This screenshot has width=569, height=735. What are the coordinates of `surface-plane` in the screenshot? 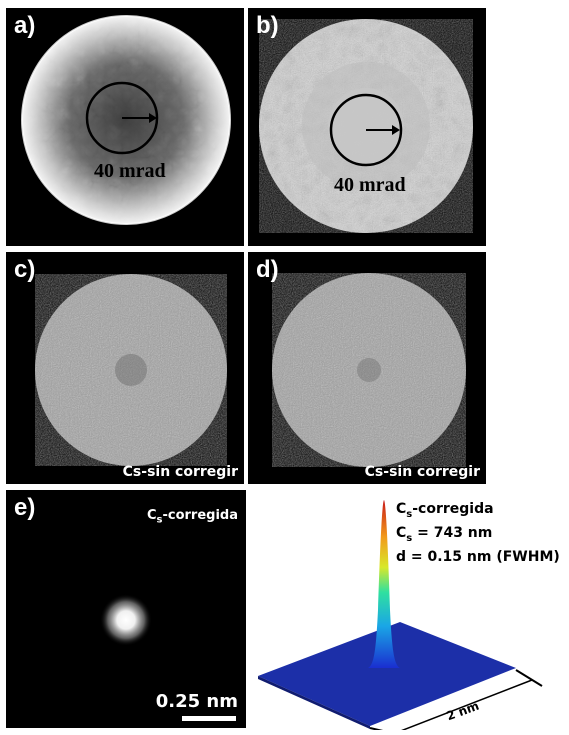 It's located at (387, 674).